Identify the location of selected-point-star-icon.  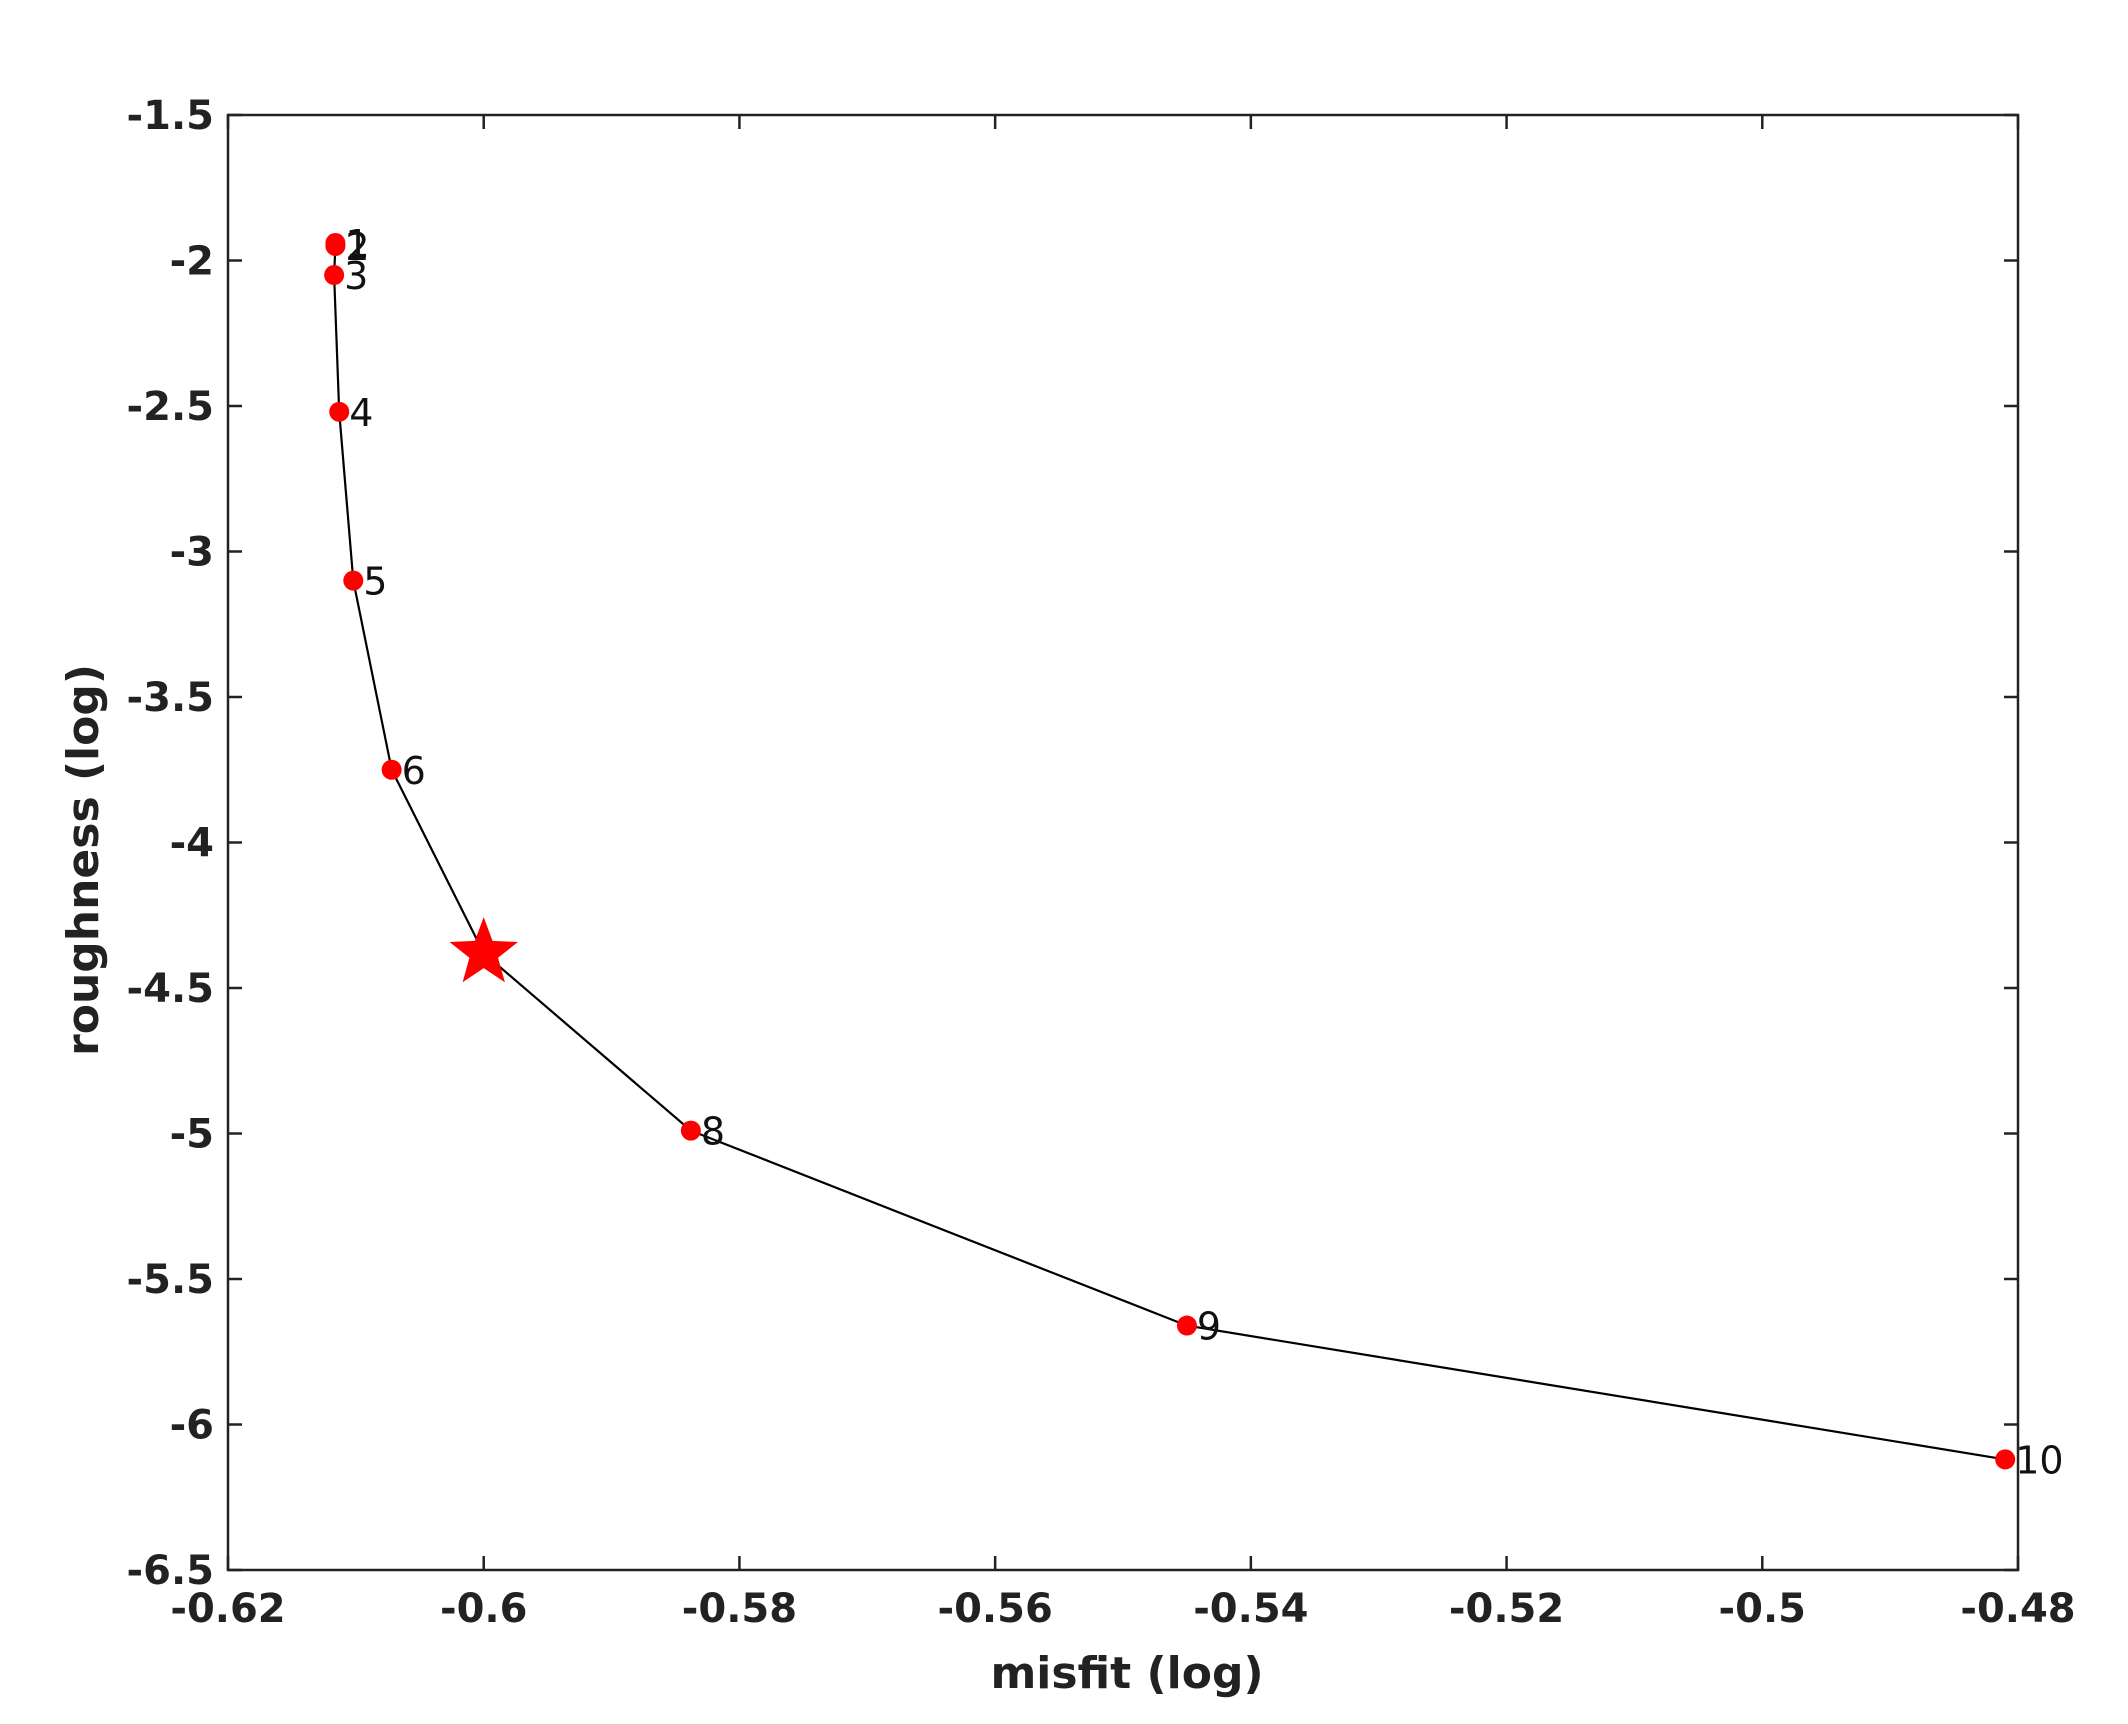
(483, 950).